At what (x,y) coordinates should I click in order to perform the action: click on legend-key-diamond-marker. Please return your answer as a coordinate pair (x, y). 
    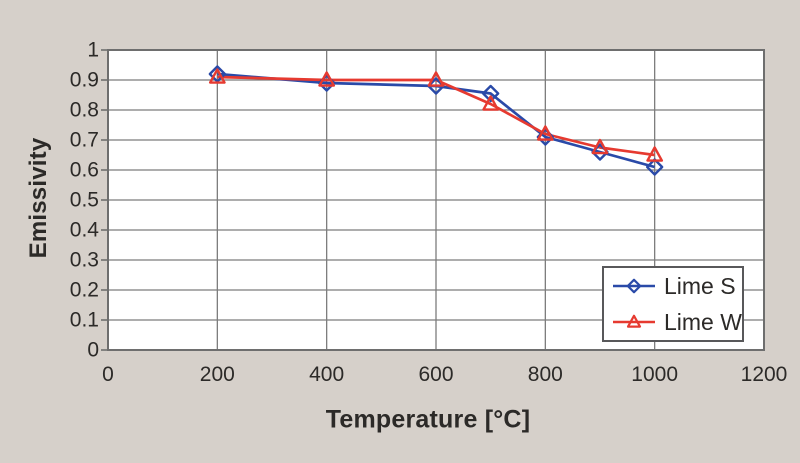
    Looking at the image, I should click on (634, 286).